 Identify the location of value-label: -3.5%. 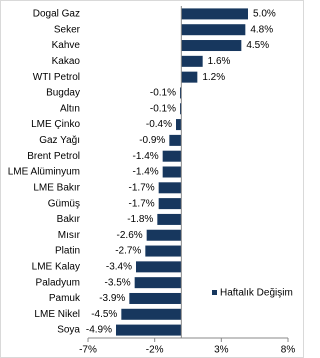
(118, 282).